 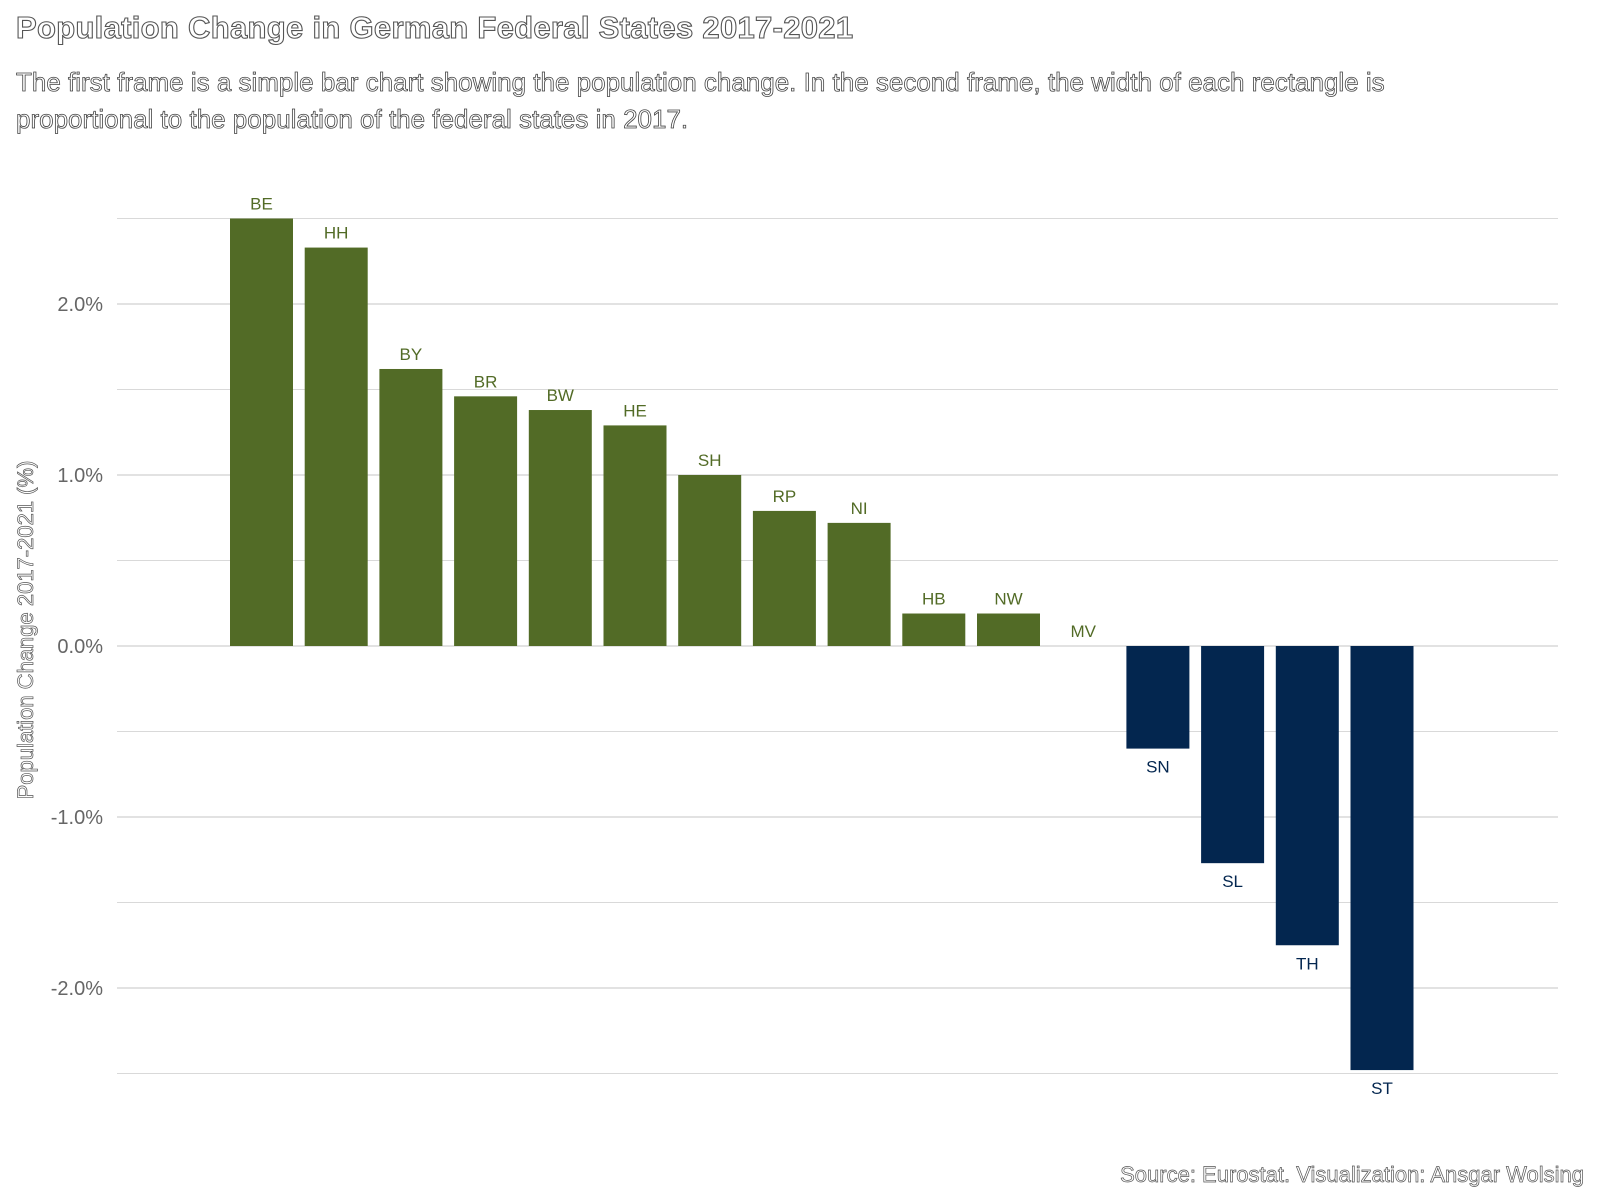 I want to click on bar-nw, so click(x=1008, y=629).